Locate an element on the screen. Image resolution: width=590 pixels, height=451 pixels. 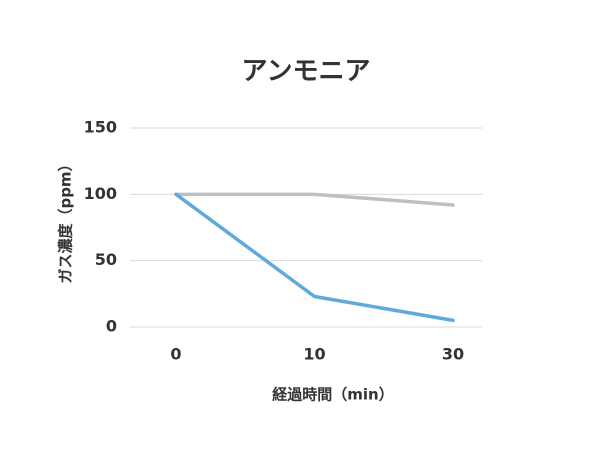
x-tick-label: 30 is located at coordinates (453, 354).